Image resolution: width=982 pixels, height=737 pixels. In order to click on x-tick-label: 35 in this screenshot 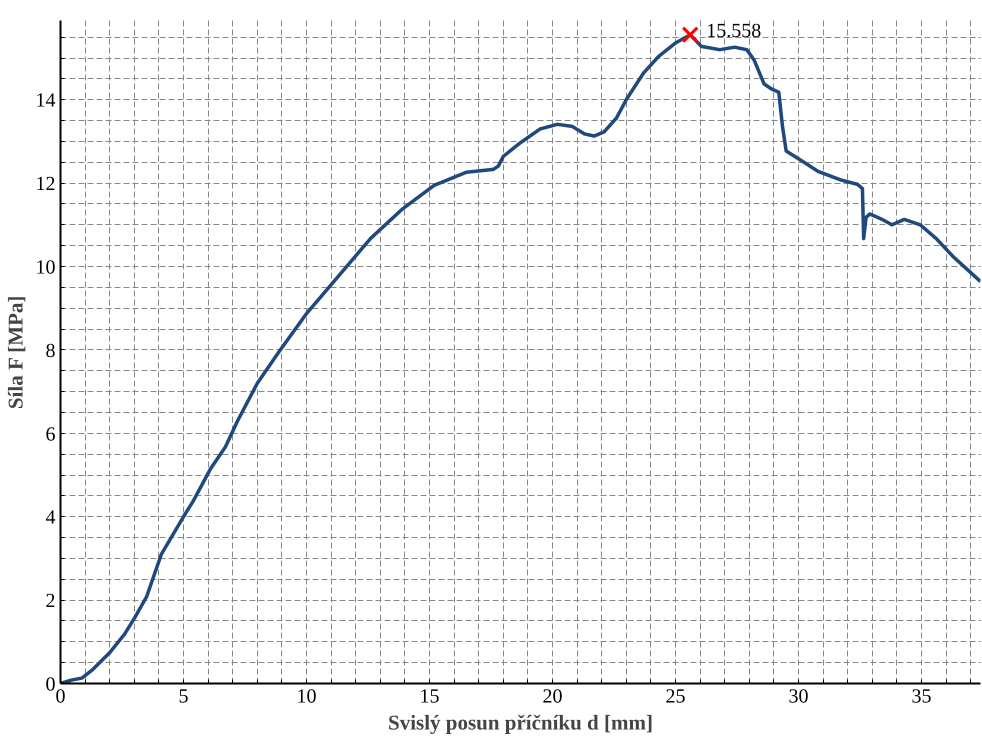, I will do `click(921, 697)`.